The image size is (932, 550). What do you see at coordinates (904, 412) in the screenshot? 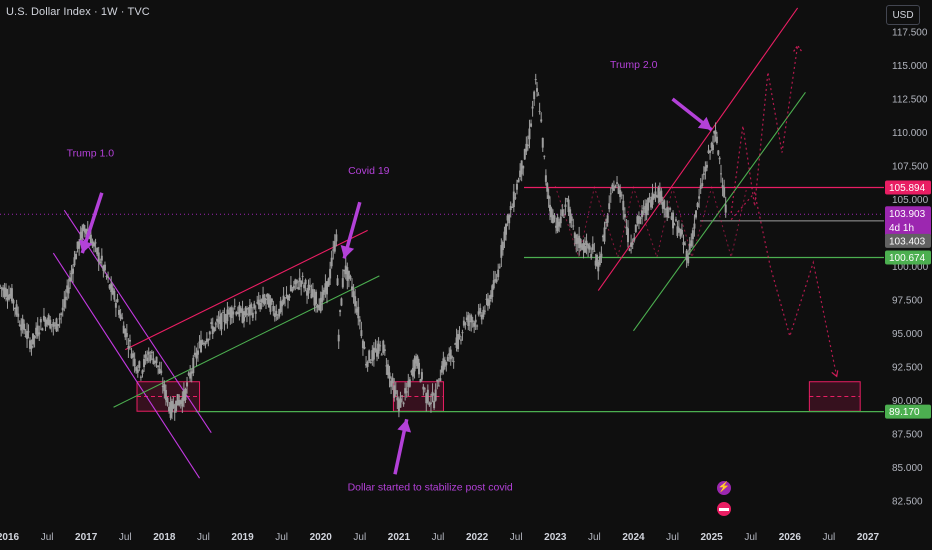
I see `level-badge-89170-text: 89.170` at bounding box center [904, 412].